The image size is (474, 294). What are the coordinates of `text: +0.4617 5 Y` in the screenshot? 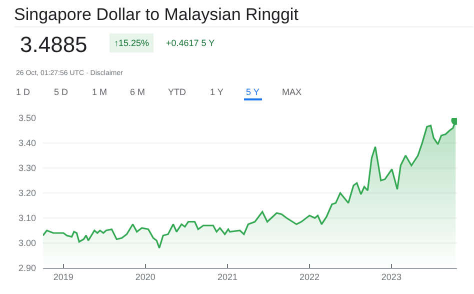 It's located at (190, 43).